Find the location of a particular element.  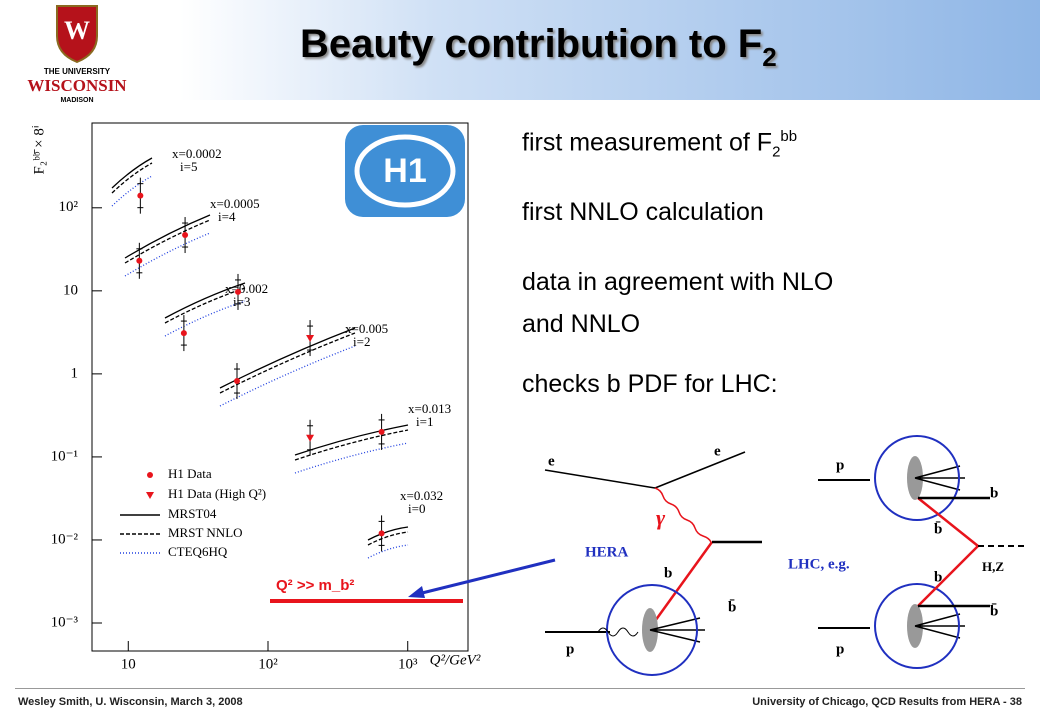

bin-label: x=0.032 is located at coordinates (421, 495).